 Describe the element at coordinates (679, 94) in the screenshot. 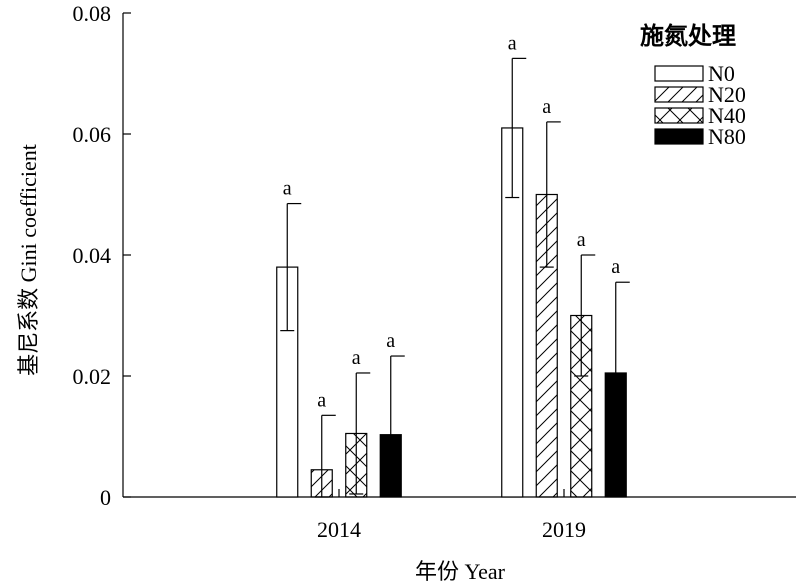

I see `legend-swatch-n20` at that location.